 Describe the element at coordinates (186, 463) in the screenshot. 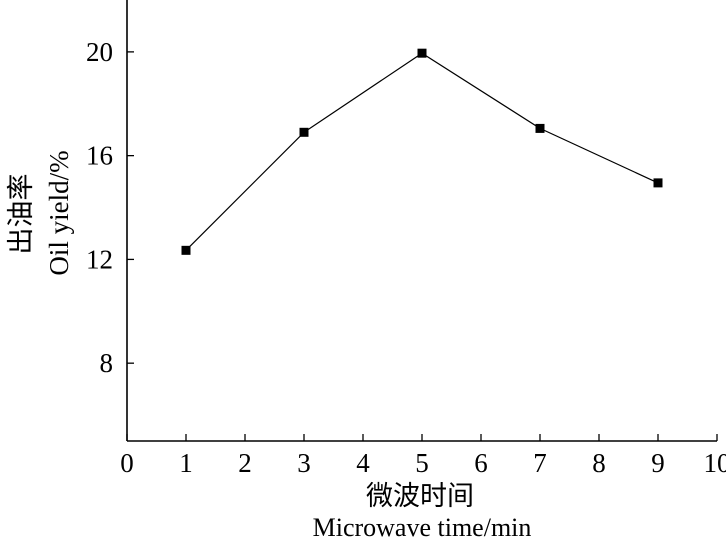

I see `x-tick-label: 1` at that location.